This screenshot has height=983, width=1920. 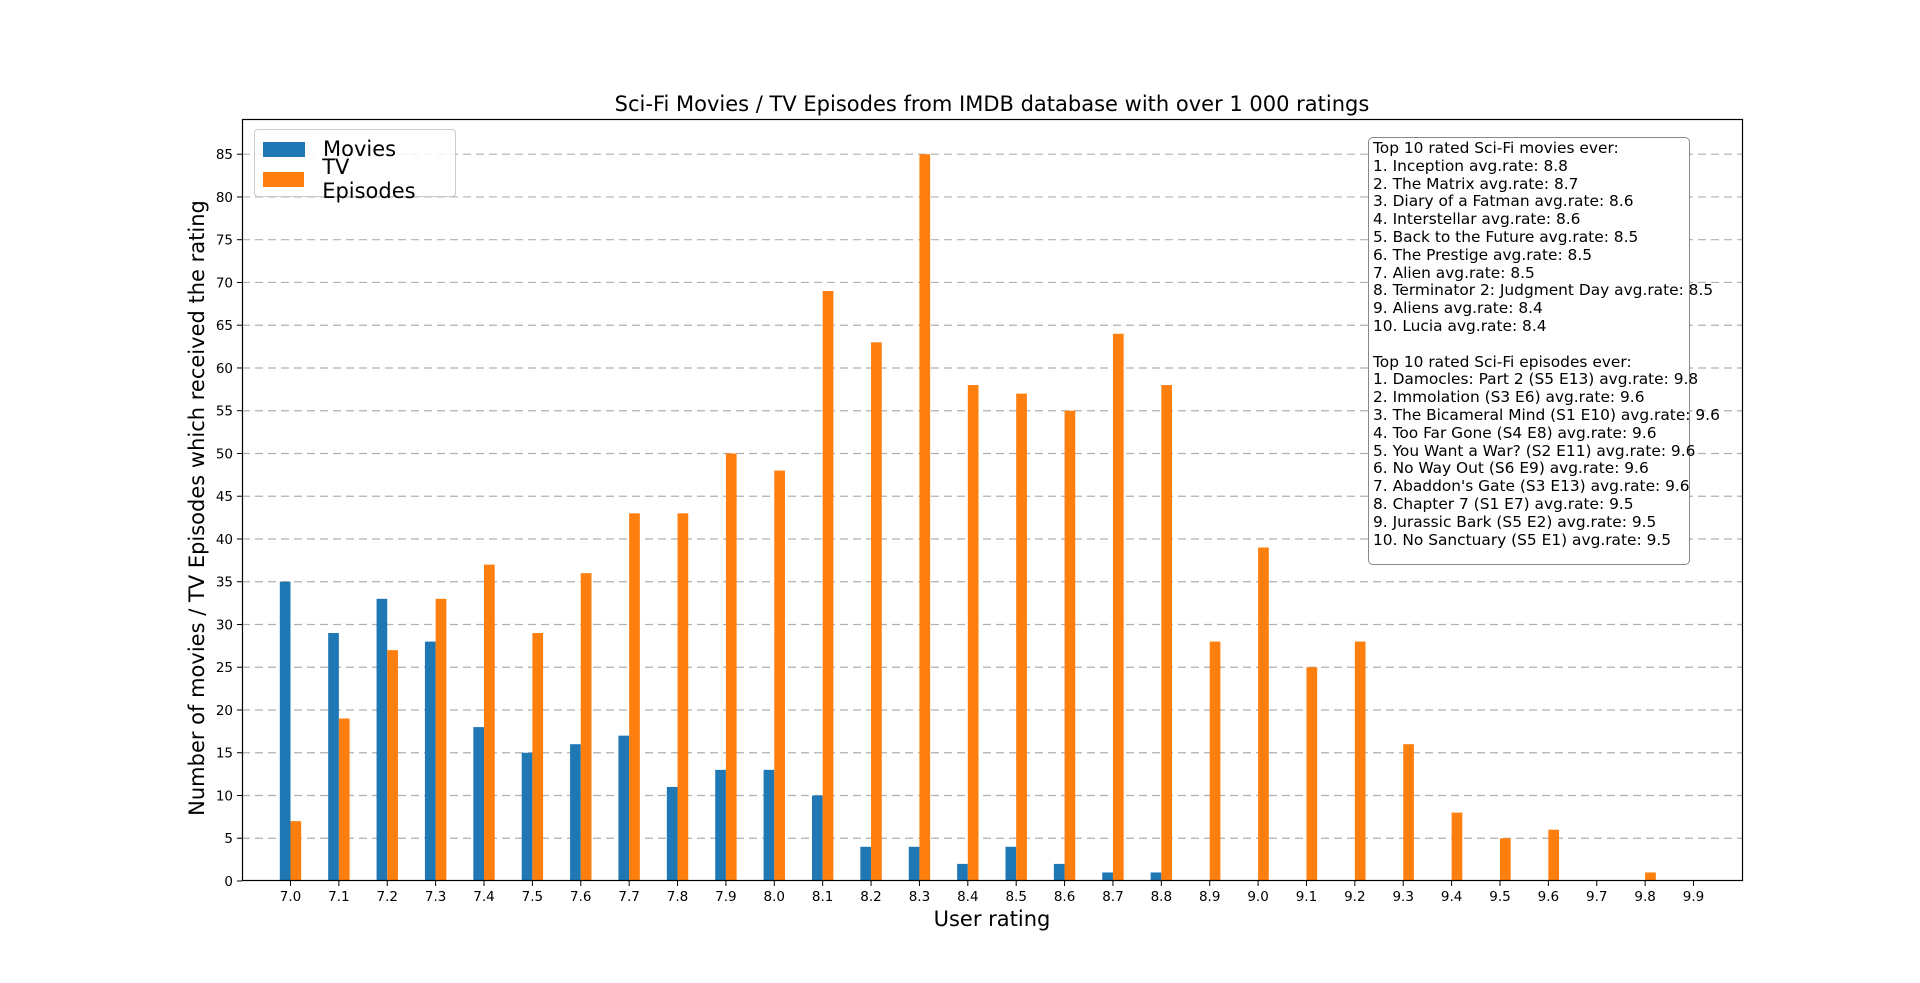 I want to click on top-episode-item: 4. Too Far Gone (S4 E8) avg.rate: 9.6, so click(x=1515, y=432).